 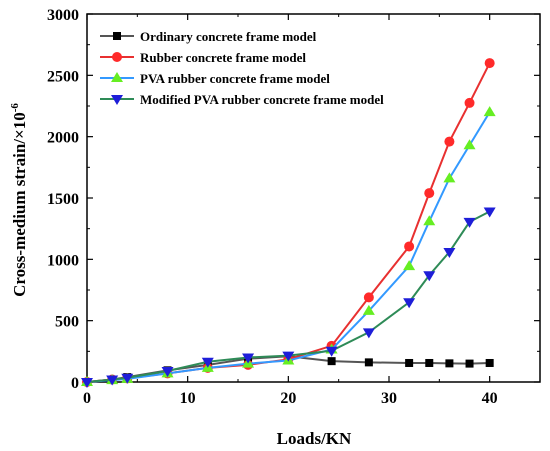 I want to click on legend-item: Ordinary concrete frame model, so click(x=208, y=36).